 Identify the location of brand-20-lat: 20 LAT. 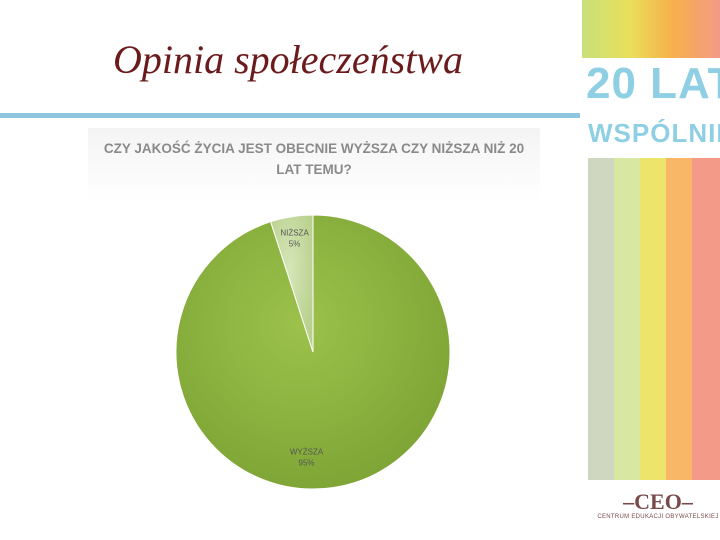
(653, 83).